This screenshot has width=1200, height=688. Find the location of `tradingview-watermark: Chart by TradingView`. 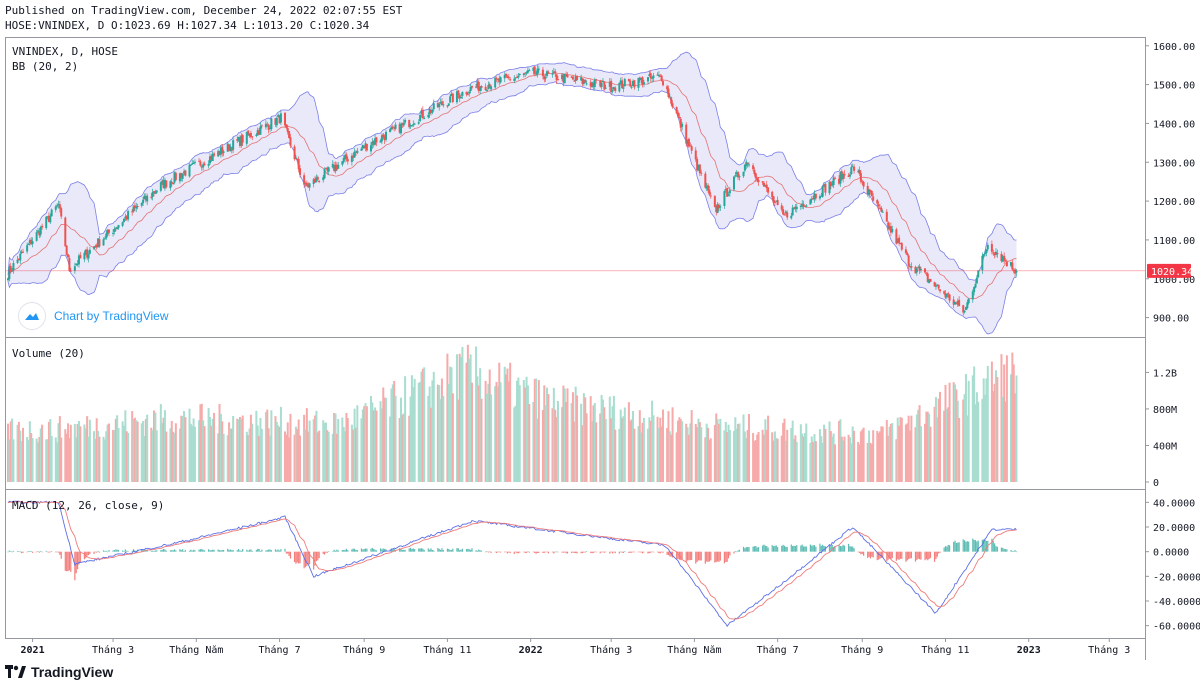

tradingview-watermark: Chart by TradingView is located at coordinates (93, 316).